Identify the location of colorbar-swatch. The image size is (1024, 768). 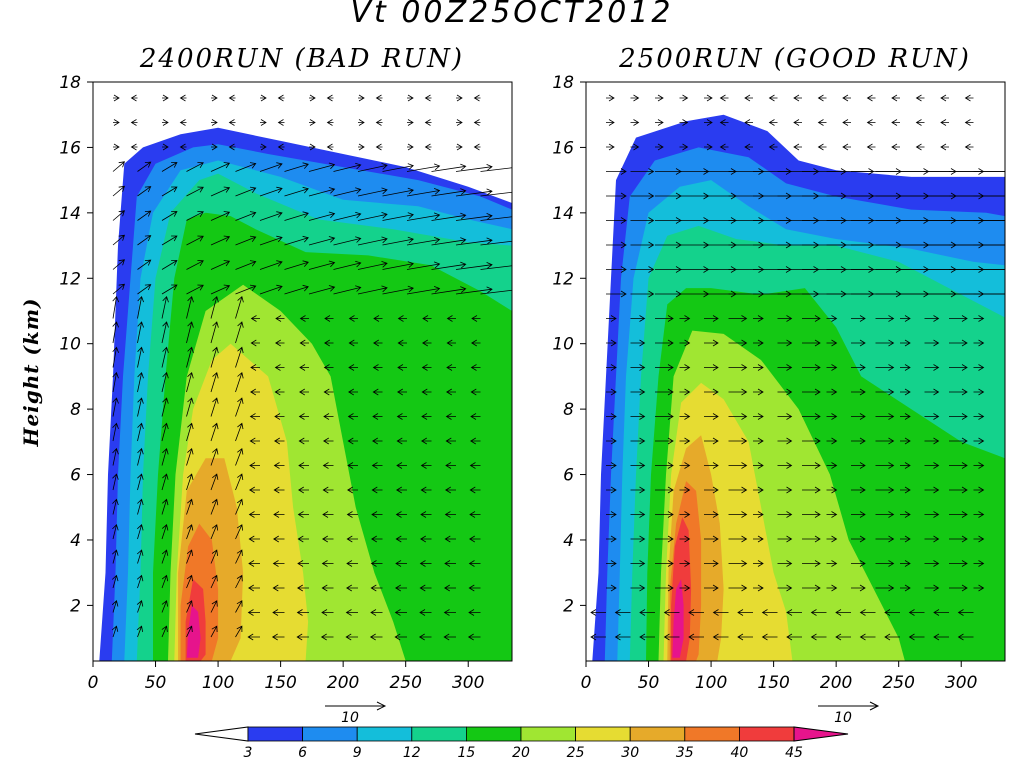
(439, 734).